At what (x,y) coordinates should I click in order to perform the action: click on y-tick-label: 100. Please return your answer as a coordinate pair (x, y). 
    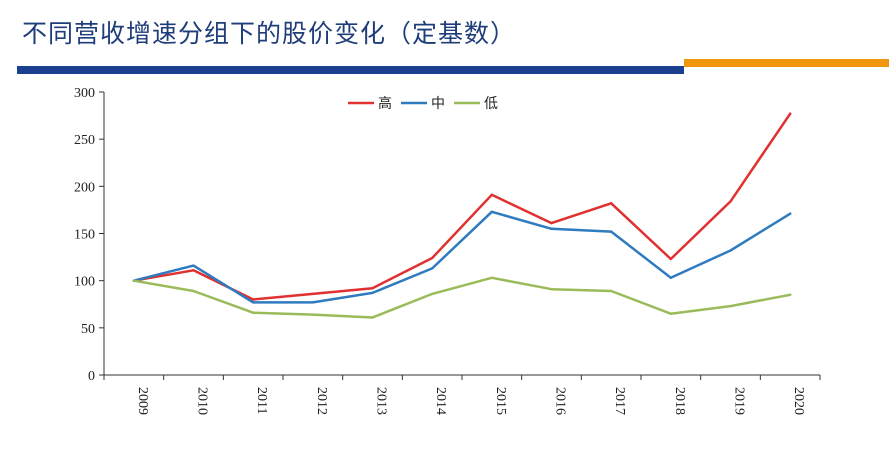
    Looking at the image, I should click on (84, 282).